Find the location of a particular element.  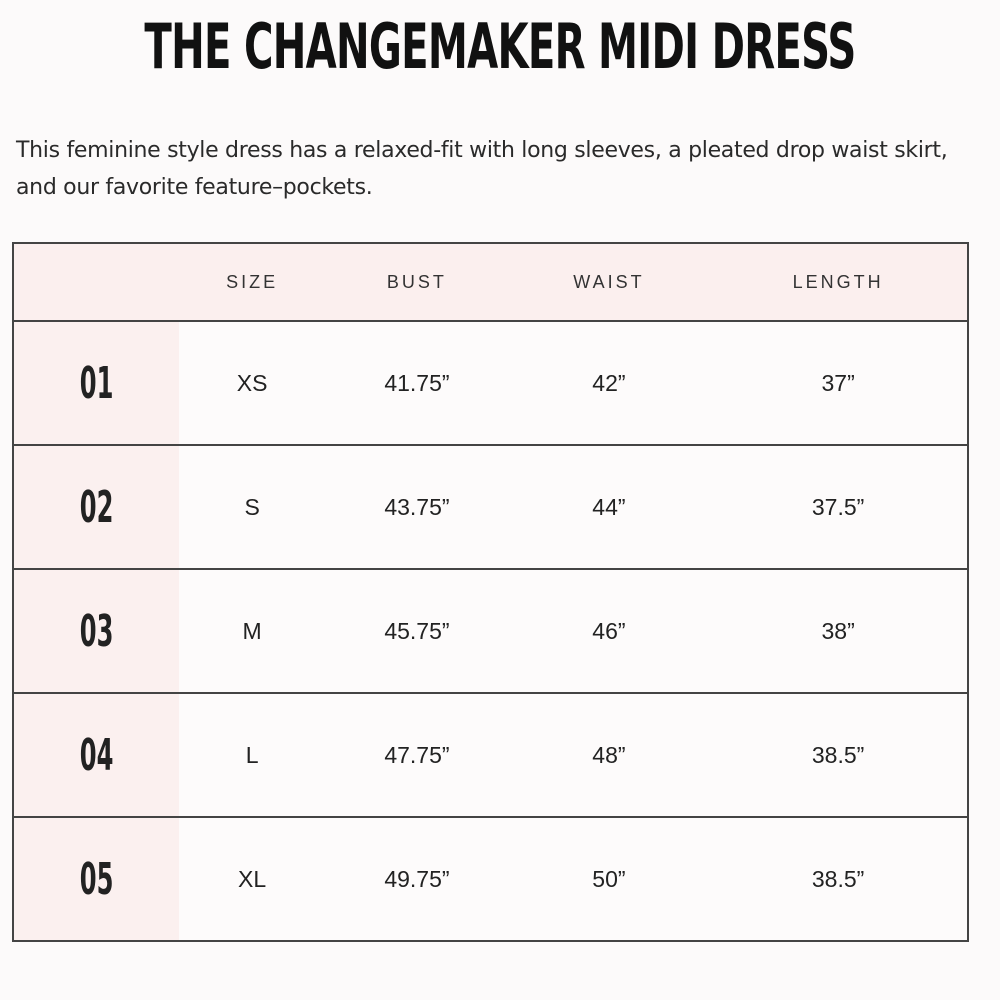

table-row: 01 XS 41.75” 42” 37” is located at coordinates (490, 382).